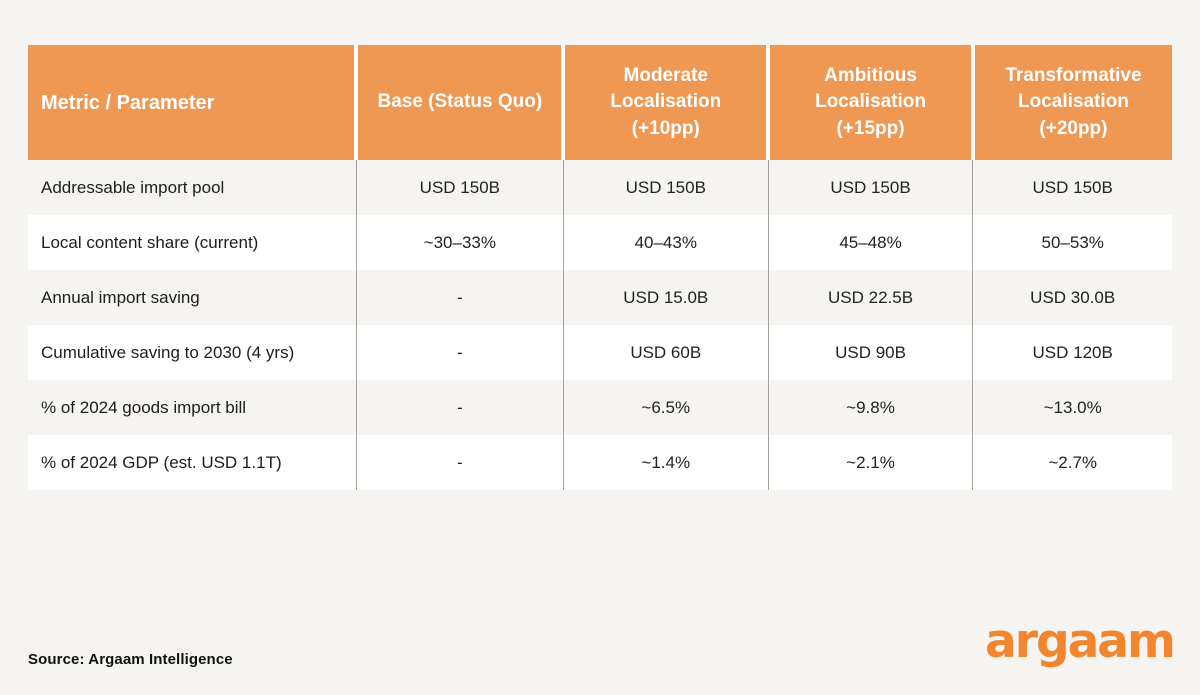  I want to click on cell-value: USD 15.0B, so click(665, 297).